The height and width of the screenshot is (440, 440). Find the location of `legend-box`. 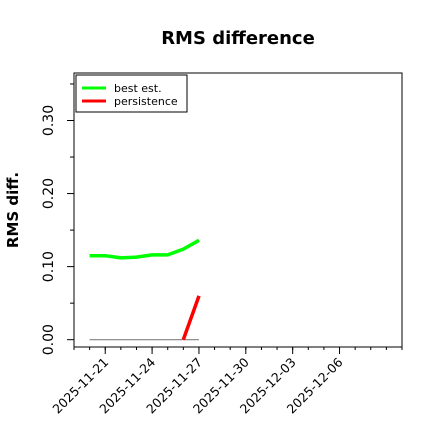

legend-box is located at coordinates (131, 93).